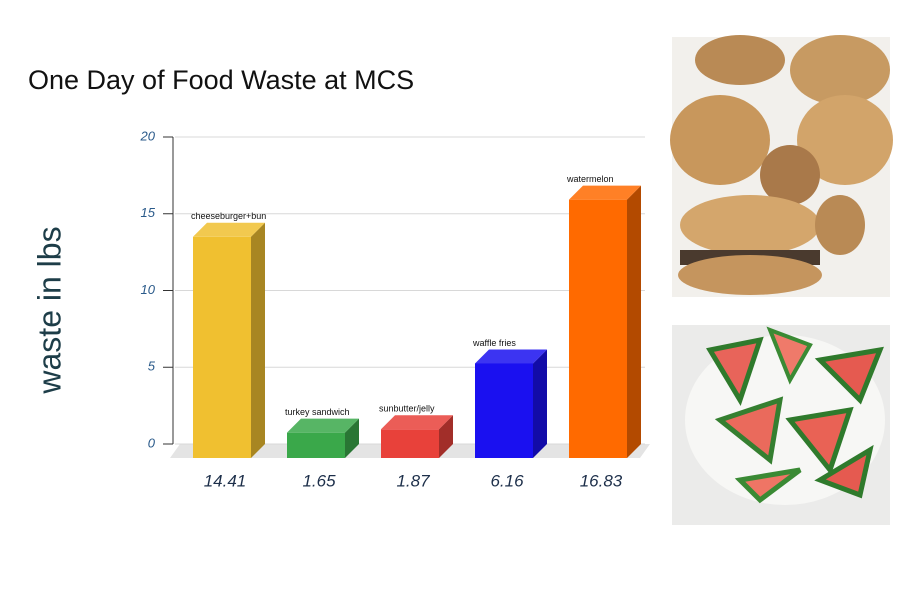 This screenshot has height=605, width=900. I want to click on value-label: 16.83, so click(601, 480).